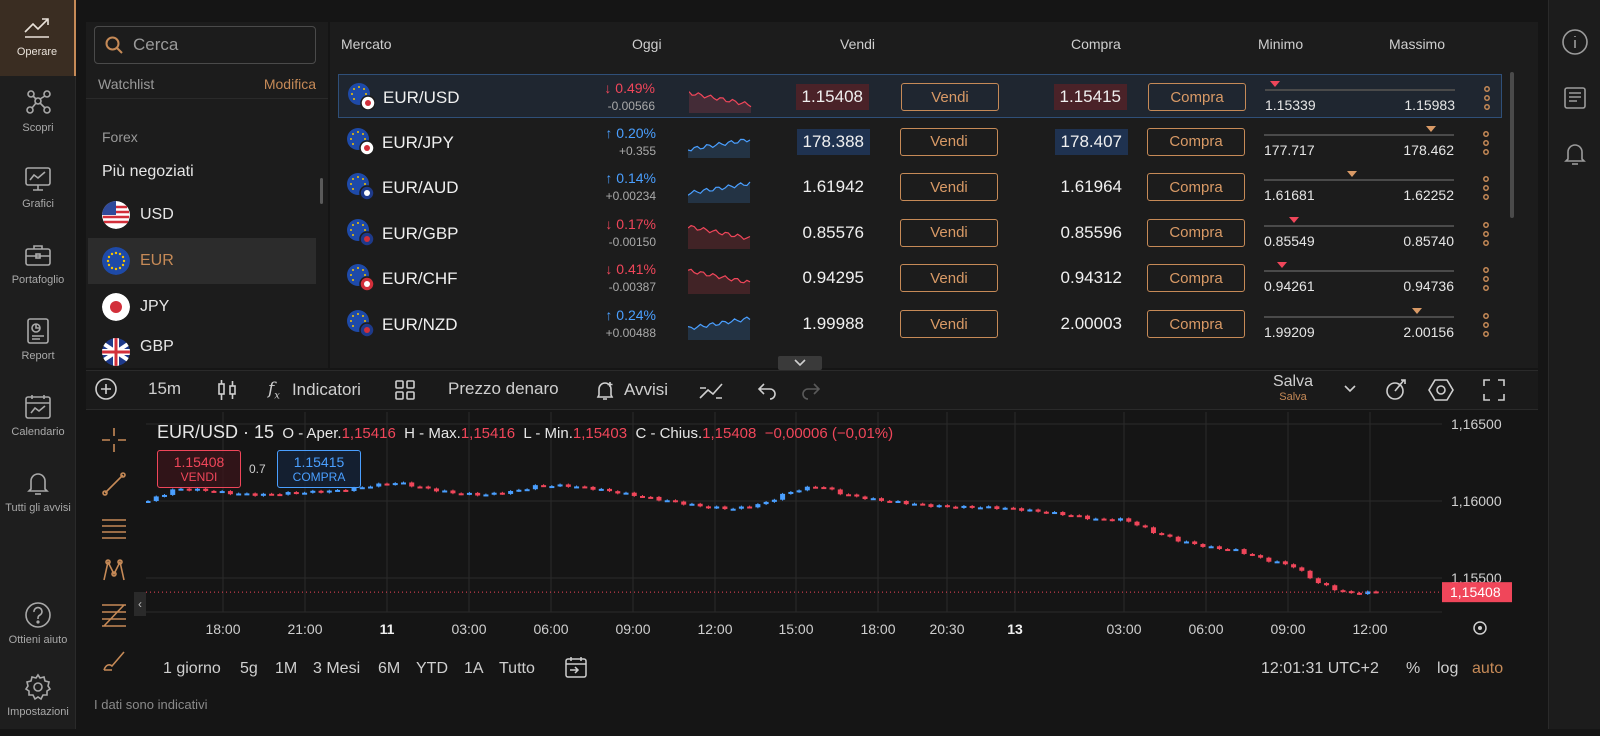  I want to click on range-button: 6M, so click(389, 668).